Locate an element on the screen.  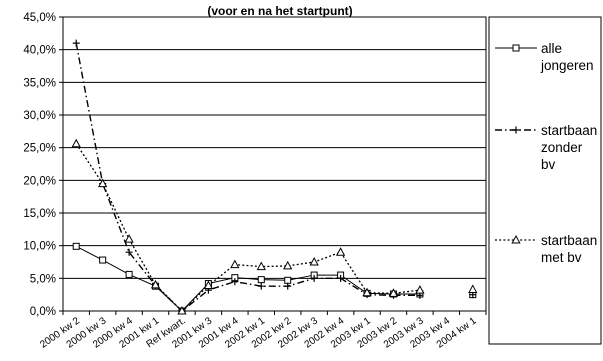
legend-label: jongeren is located at coordinates (567, 65).